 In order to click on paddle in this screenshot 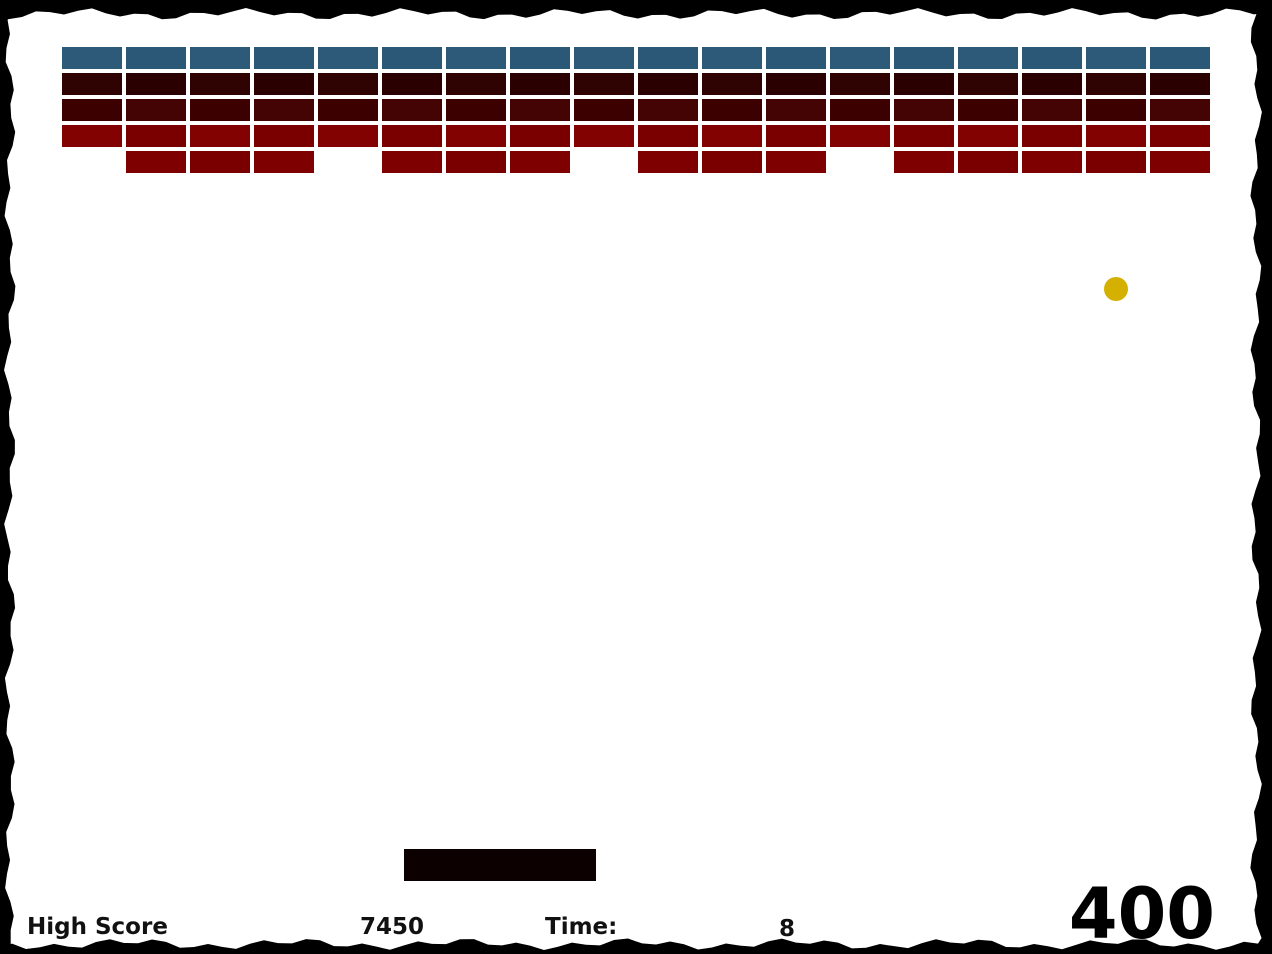, I will do `click(500, 865)`.